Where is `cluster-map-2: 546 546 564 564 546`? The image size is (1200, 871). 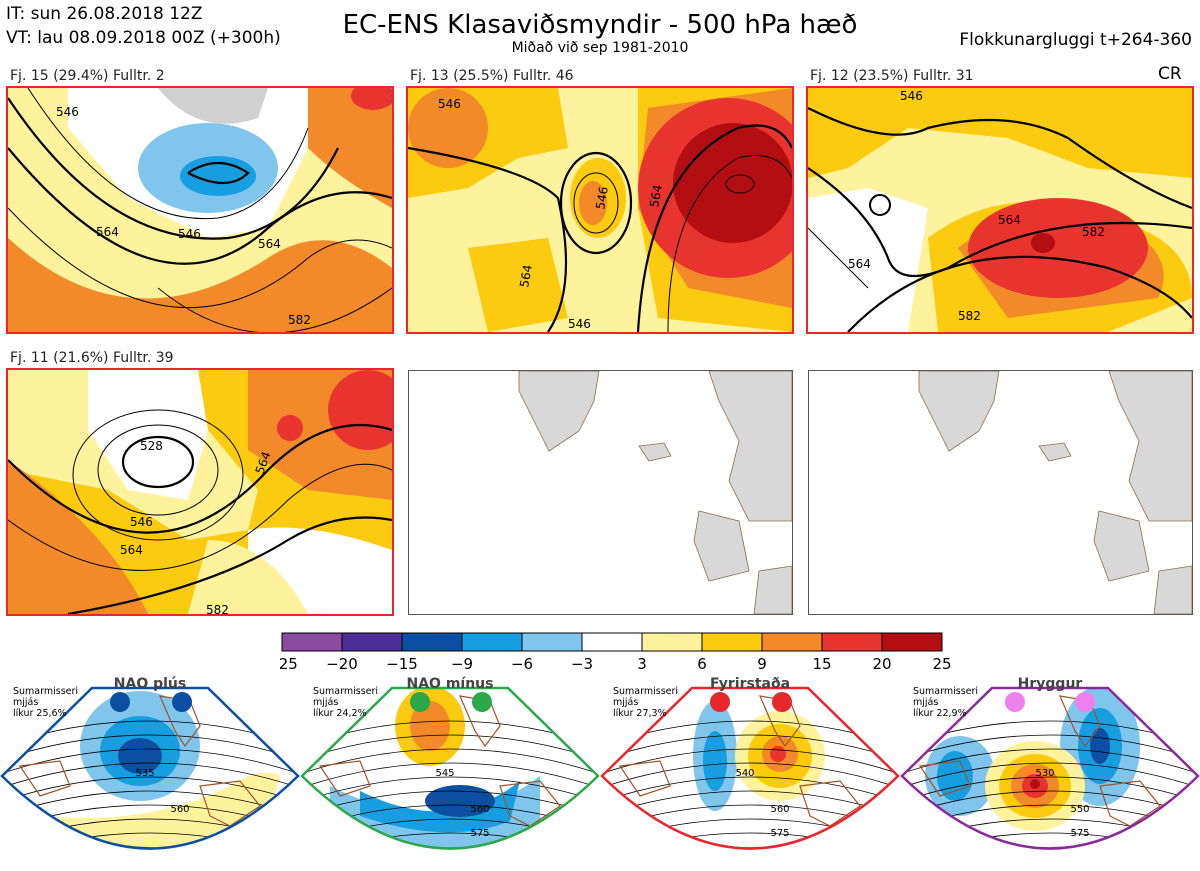
cluster-map-2: 546 546 564 564 546 is located at coordinates (600, 210).